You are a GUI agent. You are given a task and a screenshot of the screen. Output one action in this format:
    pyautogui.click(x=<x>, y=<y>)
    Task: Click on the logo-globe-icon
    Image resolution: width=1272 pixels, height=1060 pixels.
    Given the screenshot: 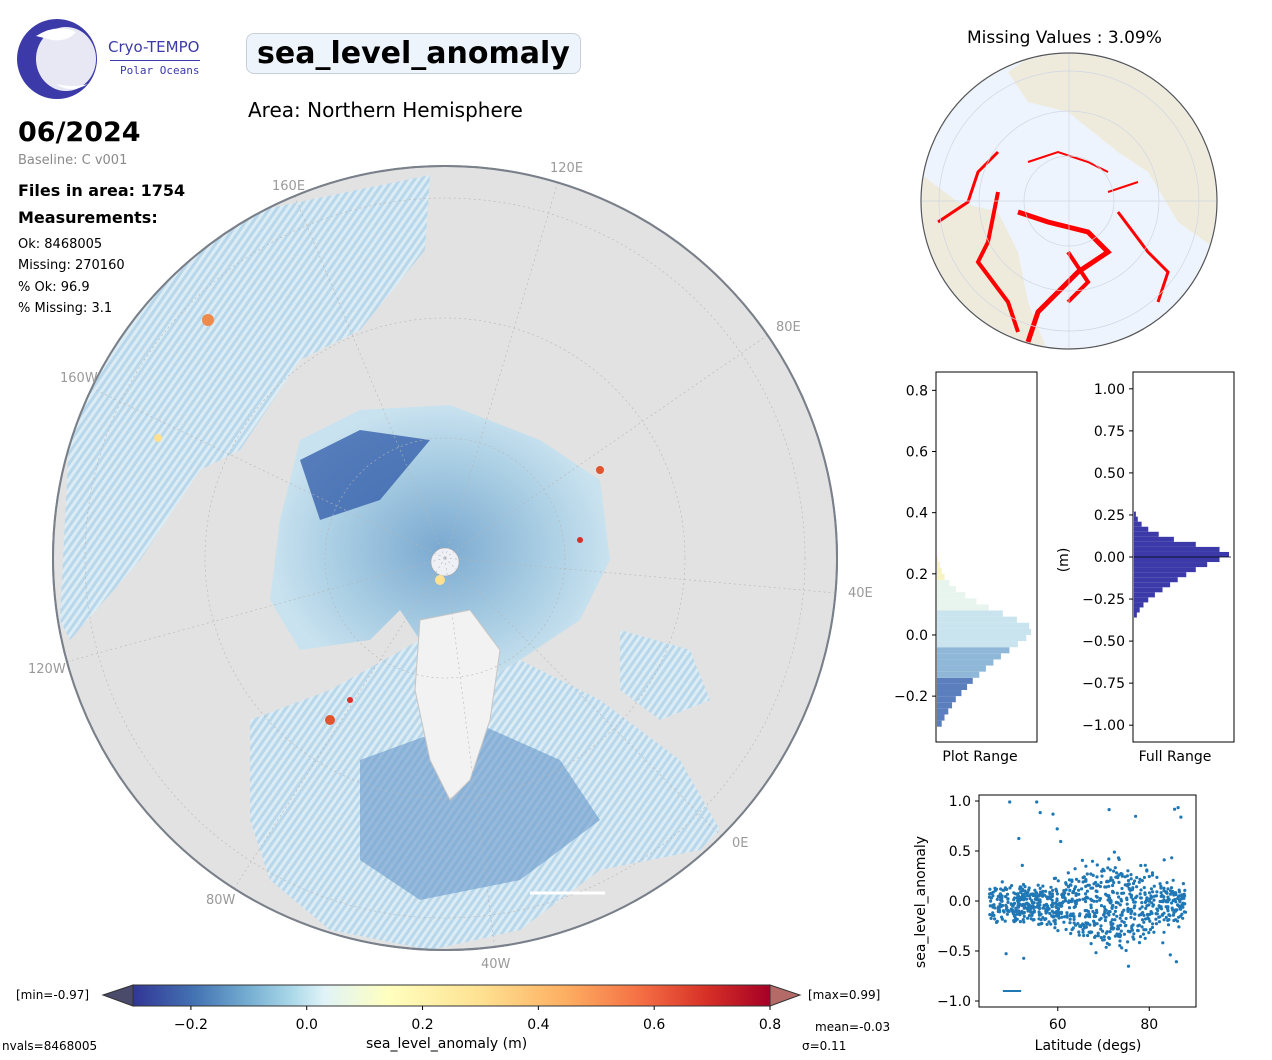 What is the action you would take?
    pyautogui.click(x=57, y=59)
    